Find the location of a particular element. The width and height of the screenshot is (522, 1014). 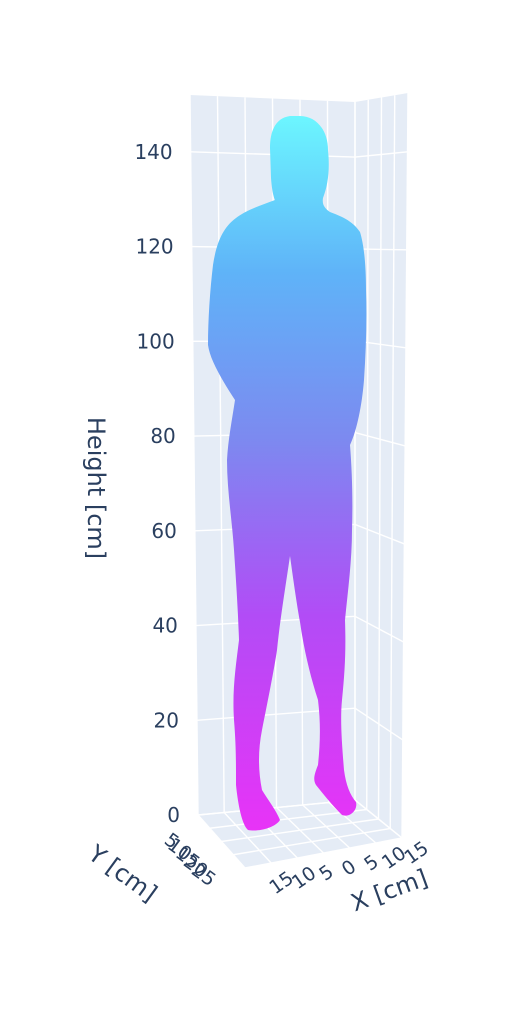

z-tick-label: 100 is located at coordinates (156, 341).